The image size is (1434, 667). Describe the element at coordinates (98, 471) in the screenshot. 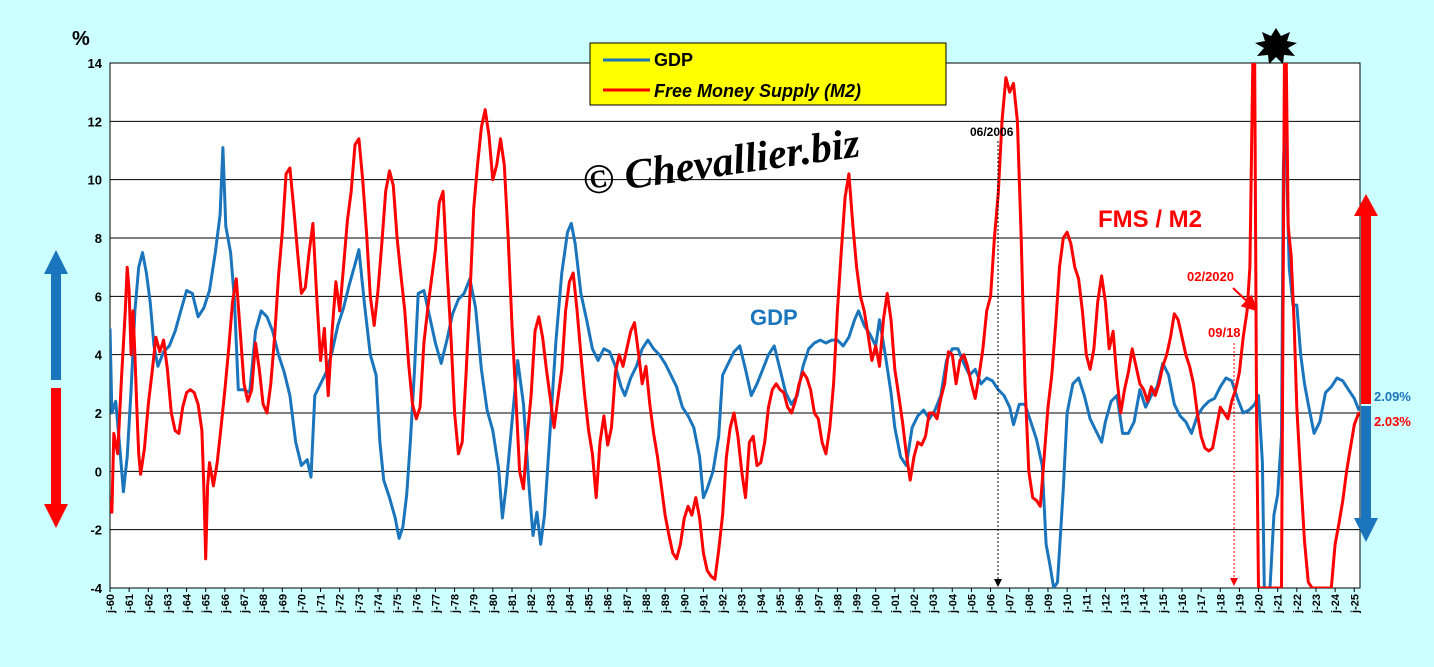

I see `y-tick-label: 0` at that location.